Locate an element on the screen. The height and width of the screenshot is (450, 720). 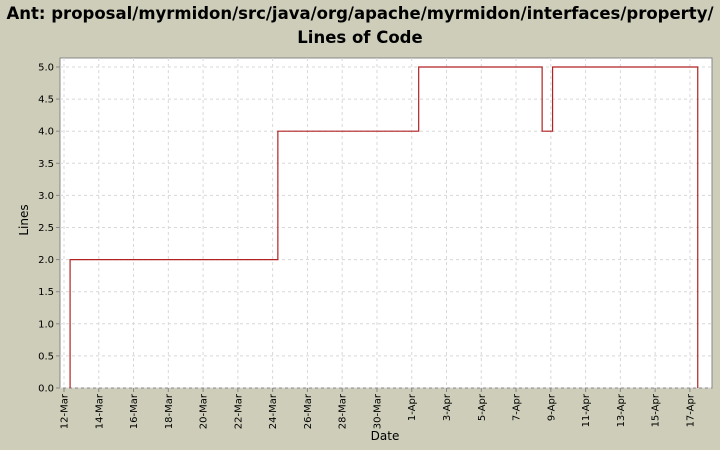
x-tick-label: 22-Mar is located at coordinates (238, 411).